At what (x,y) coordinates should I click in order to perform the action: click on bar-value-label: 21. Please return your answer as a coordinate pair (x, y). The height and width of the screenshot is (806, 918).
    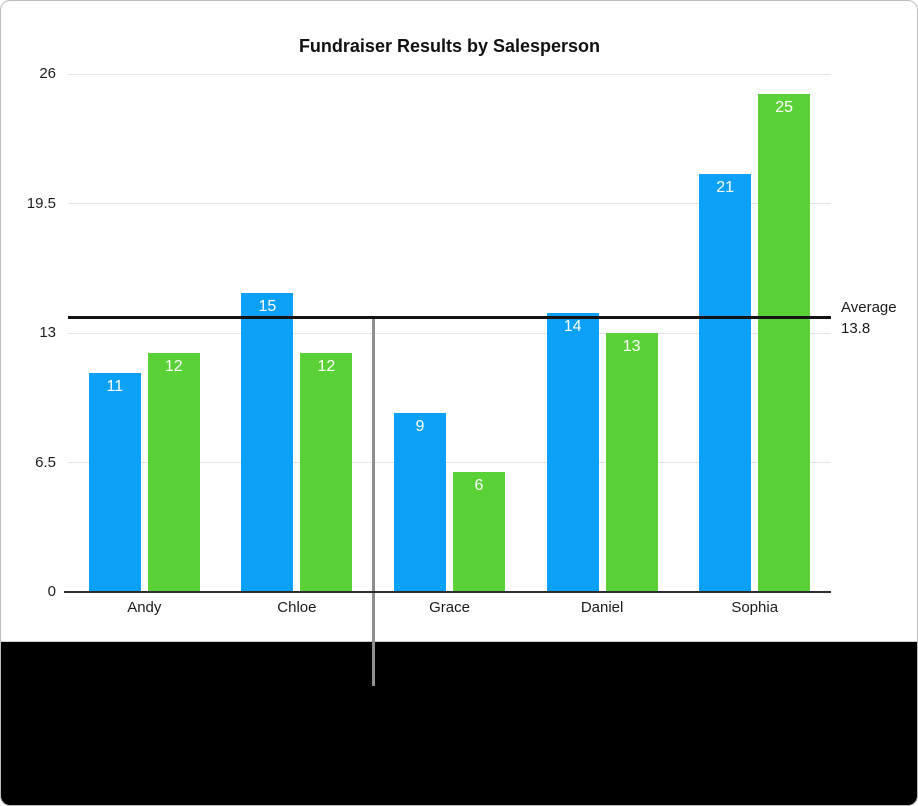
    Looking at the image, I should click on (725, 187).